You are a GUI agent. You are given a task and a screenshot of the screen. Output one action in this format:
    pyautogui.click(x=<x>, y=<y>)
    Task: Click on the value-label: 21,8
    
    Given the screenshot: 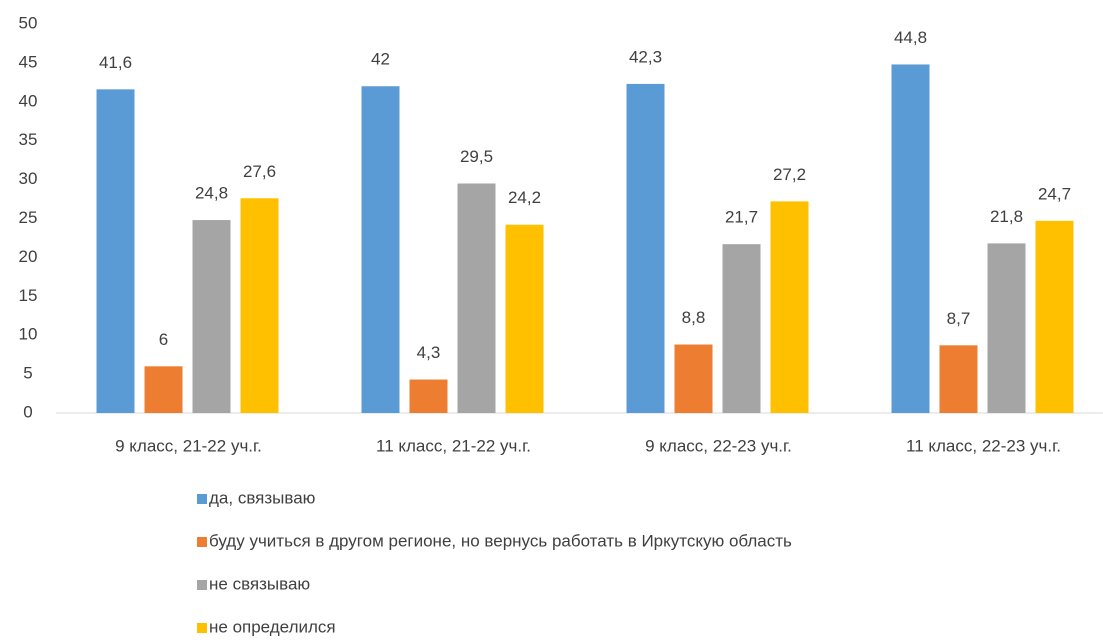 What is the action you would take?
    pyautogui.click(x=1006, y=216)
    